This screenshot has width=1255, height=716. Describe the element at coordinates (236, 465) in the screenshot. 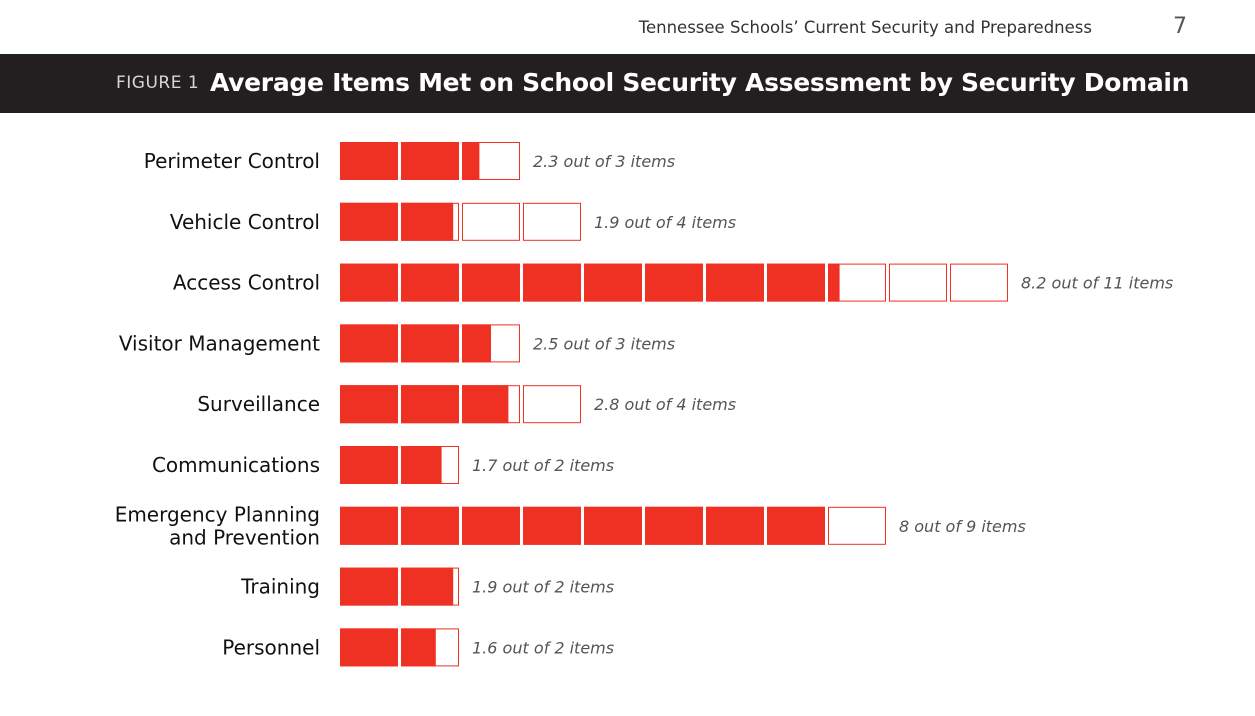

I see `category-label: Communications` at that location.